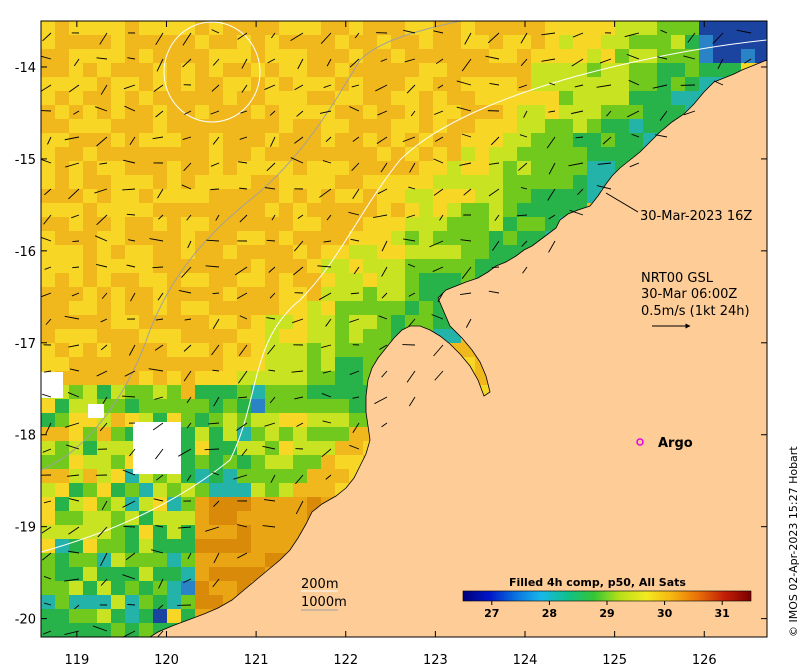  I want to click on colorbar-ticks: 27 28 29 30 31, so click(607, 610).